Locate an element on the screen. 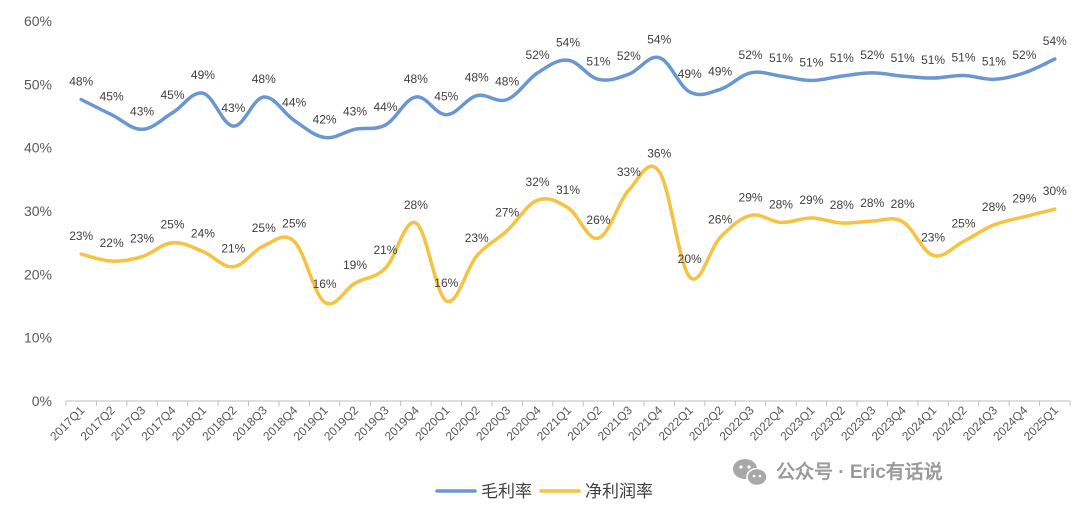 Image resolution: width=1080 pixels, height=515 pixels. data-label-net-margin: 32% is located at coordinates (538, 182).